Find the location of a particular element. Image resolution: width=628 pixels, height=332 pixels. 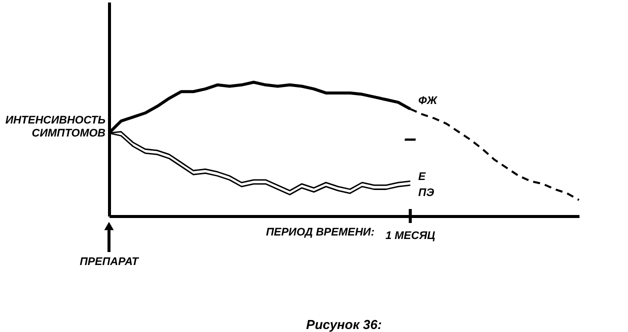

x-axis-title: ПЕРИОД ВРЕМЕНИ: is located at coordinates (320, 232).